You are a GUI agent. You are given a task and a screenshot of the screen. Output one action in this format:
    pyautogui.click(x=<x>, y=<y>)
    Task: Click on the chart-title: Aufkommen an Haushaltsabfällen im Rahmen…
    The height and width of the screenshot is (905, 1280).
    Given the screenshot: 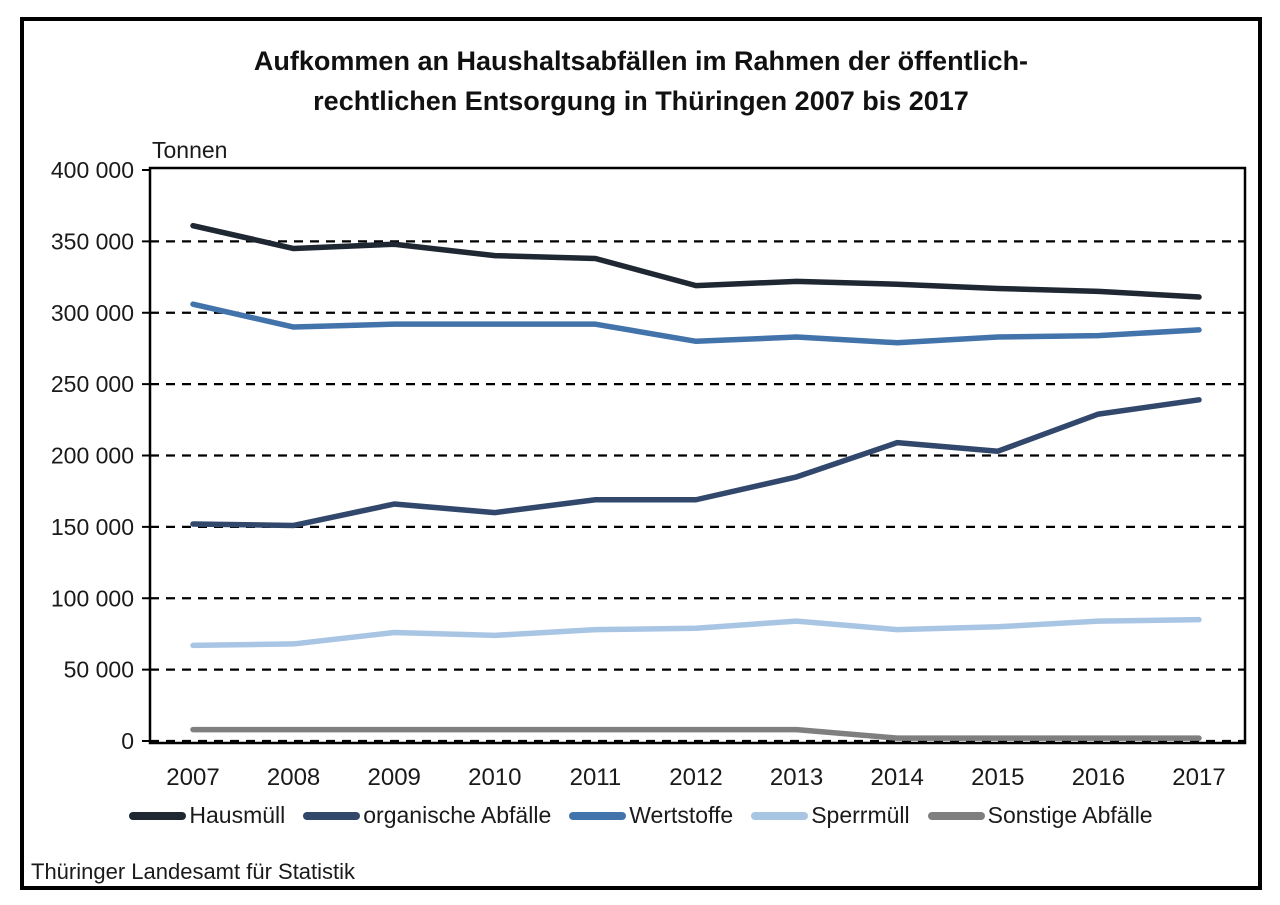 What is the action you would take?
    pyautogui.click(x=641, y=81)
    